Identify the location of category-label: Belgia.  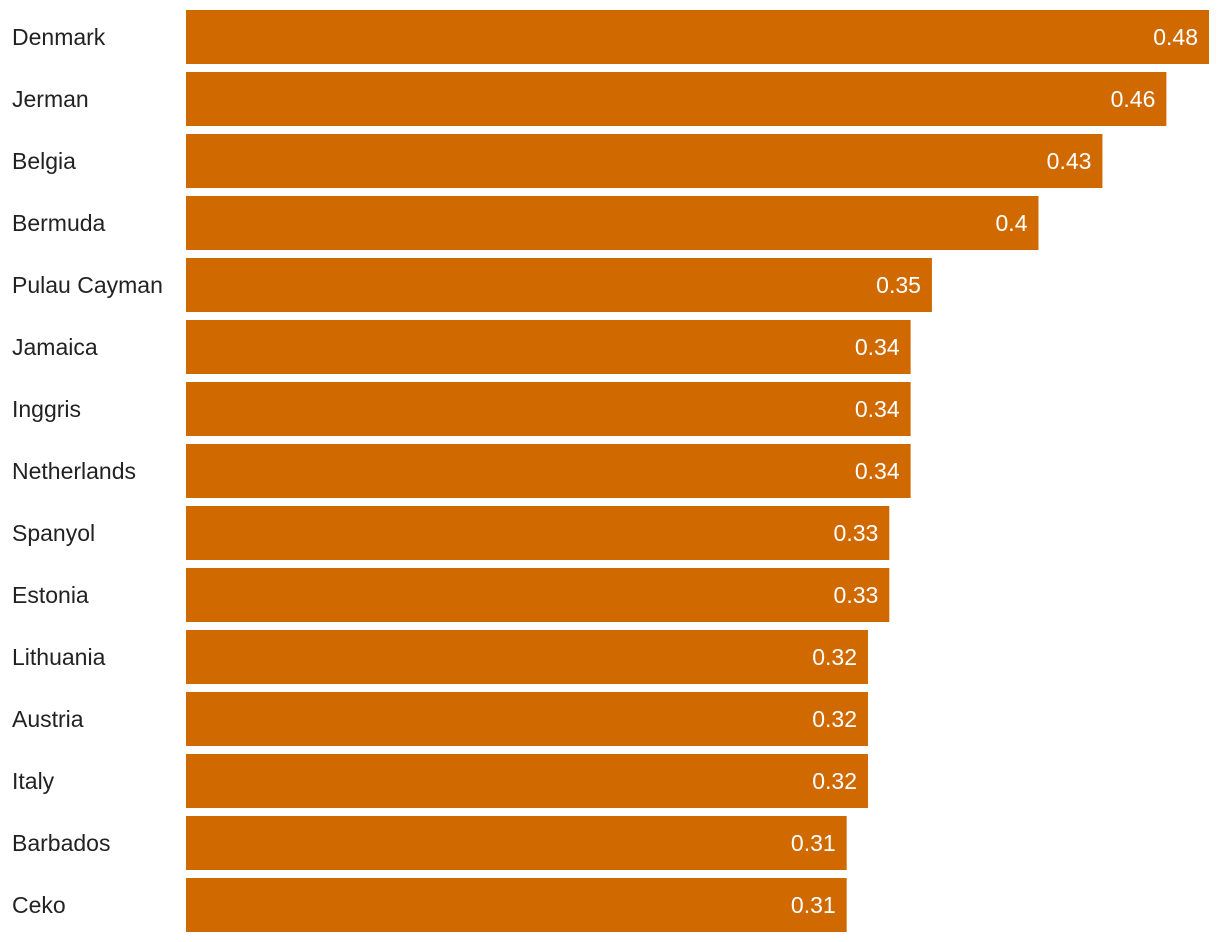
(44, 161).